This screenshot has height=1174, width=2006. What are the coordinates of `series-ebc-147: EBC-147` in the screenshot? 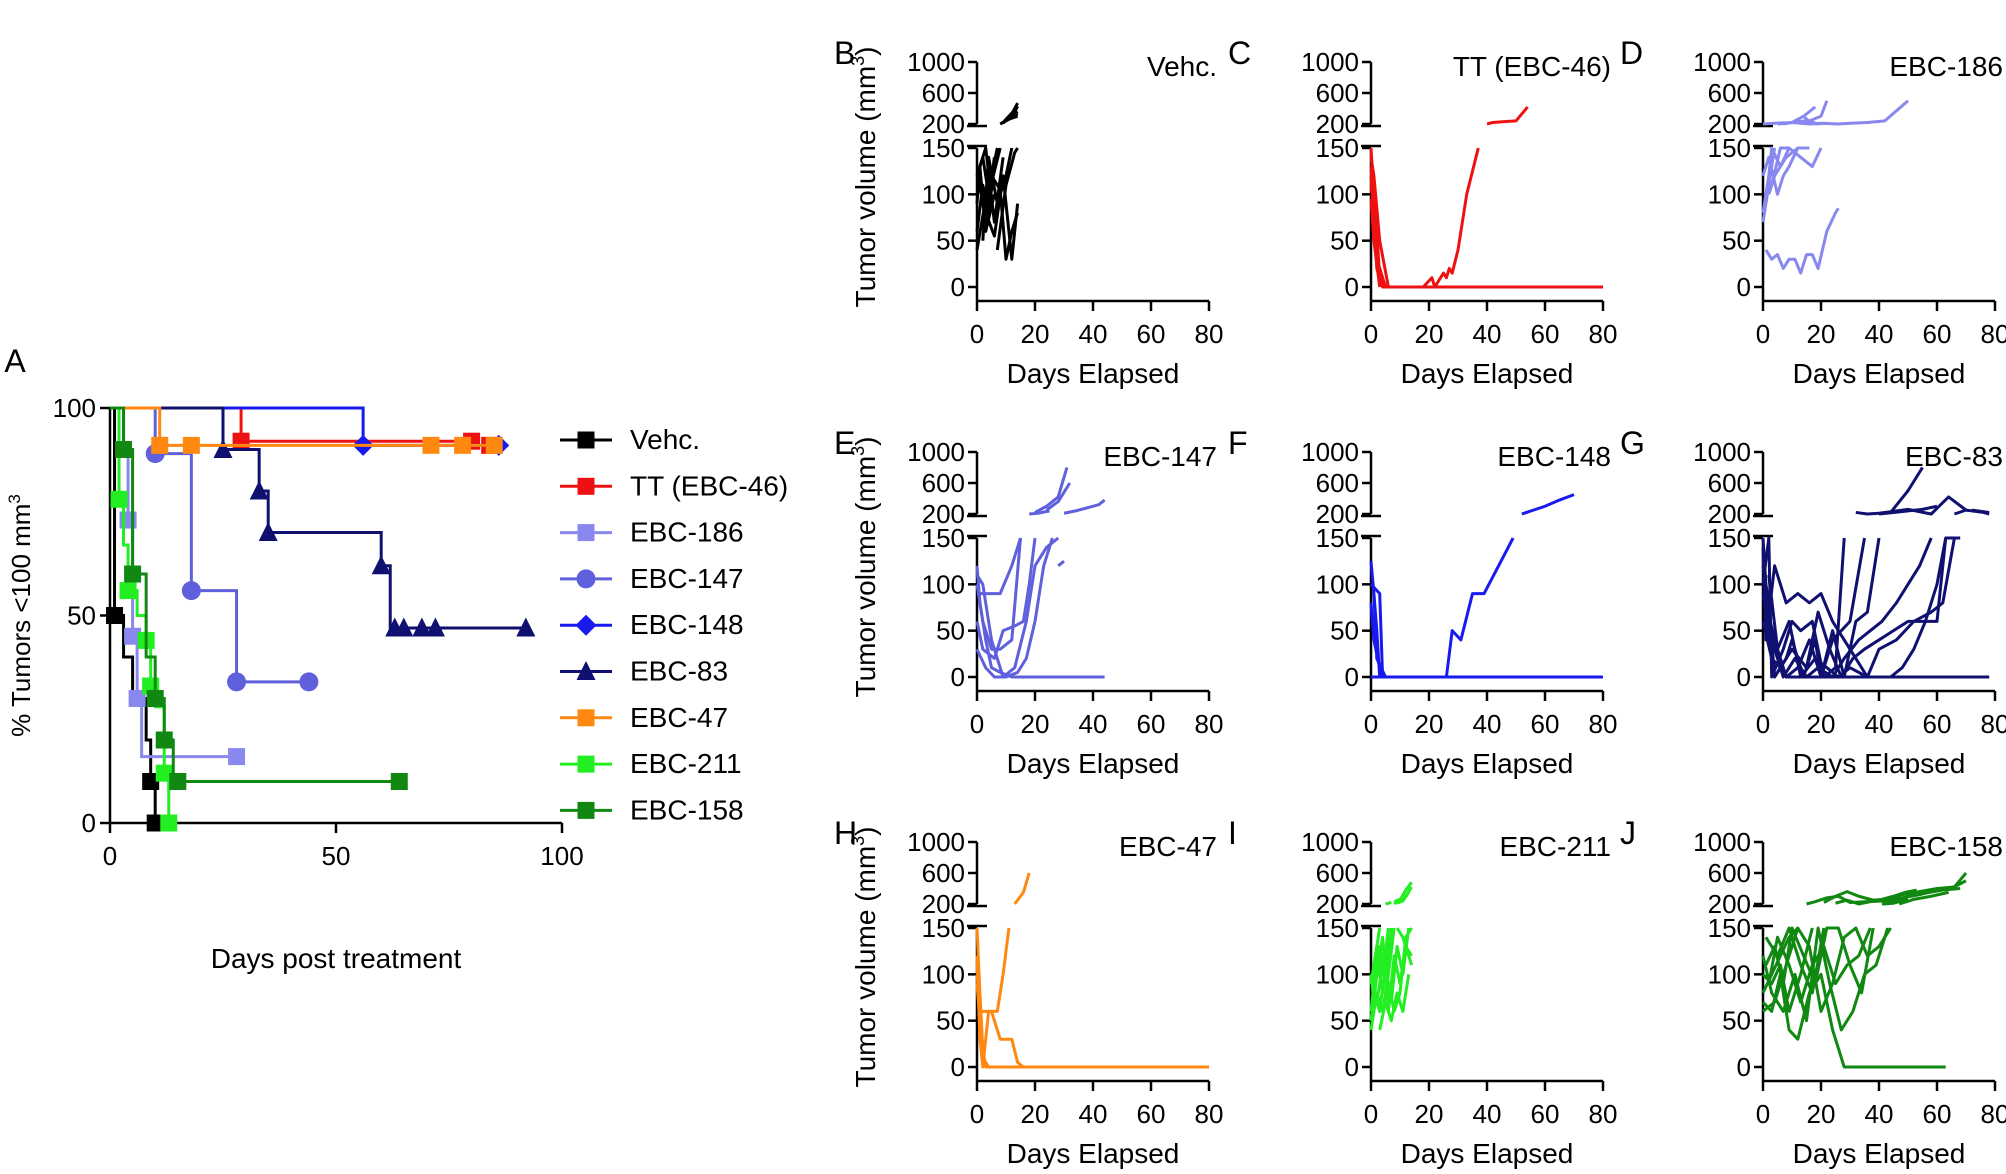 It's located at (427, 549).